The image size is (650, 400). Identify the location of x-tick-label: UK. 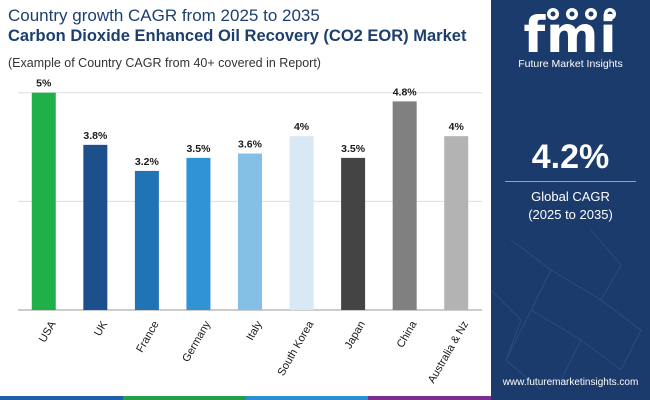
(101, 329).